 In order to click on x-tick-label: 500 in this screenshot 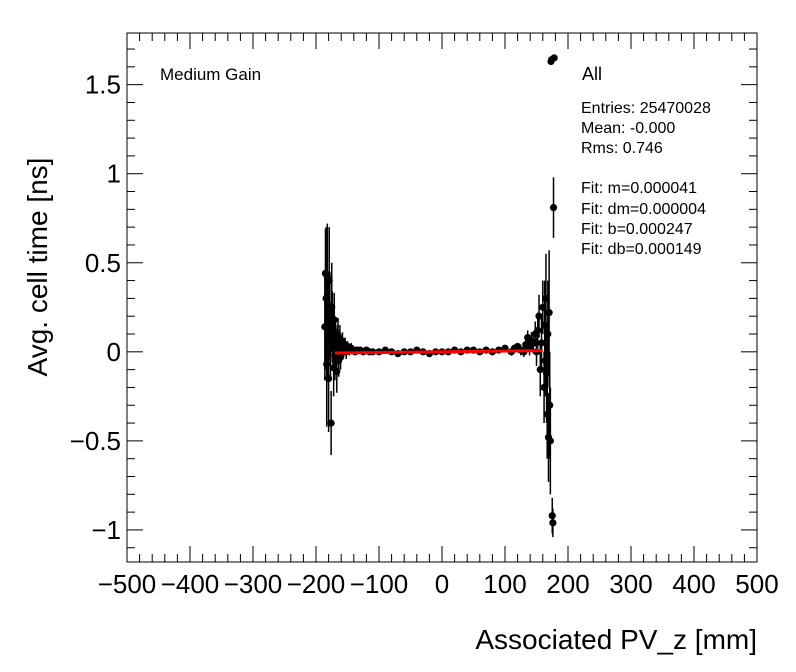, I will do `click(756, 584)`.